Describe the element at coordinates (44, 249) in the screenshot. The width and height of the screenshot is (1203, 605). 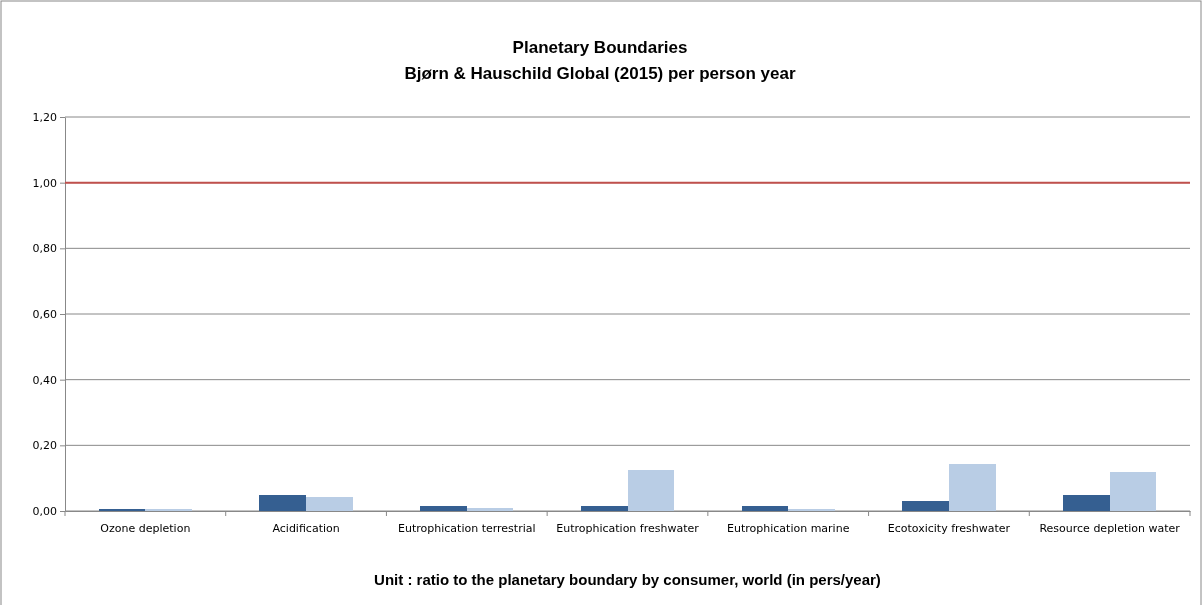
I see `y-tick-label: 0,80` at that location.